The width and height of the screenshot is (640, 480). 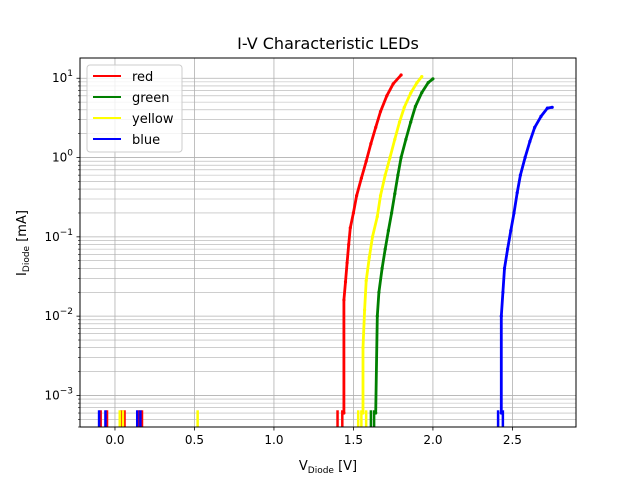 What do you see at coordinates (66, 312) in the screenshot?
I see `y-tick-exponent: −2` at bounding box center [66, 312].